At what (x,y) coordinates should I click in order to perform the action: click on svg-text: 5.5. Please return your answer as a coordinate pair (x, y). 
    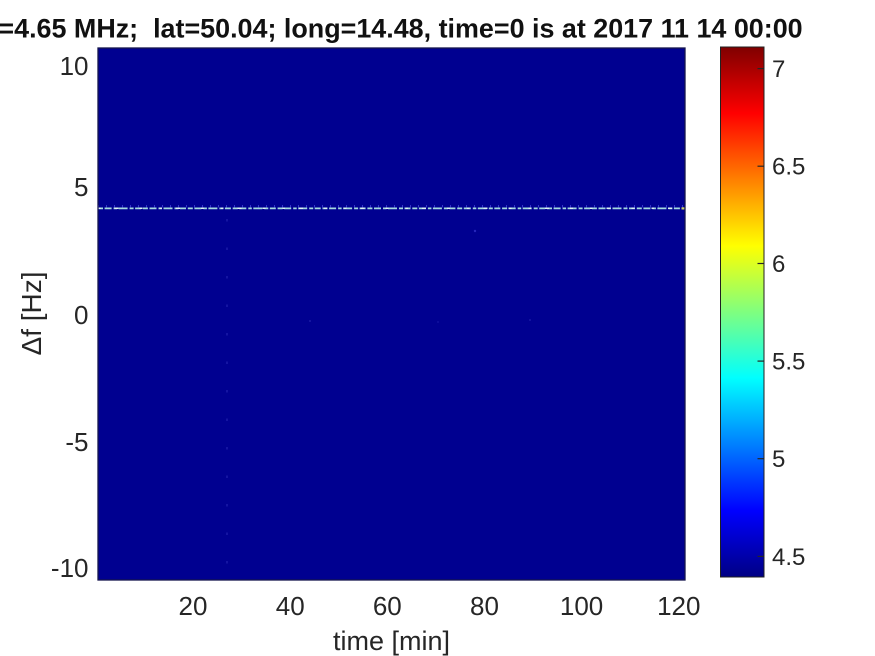
    Looking at the image, I should click on (788, 362).